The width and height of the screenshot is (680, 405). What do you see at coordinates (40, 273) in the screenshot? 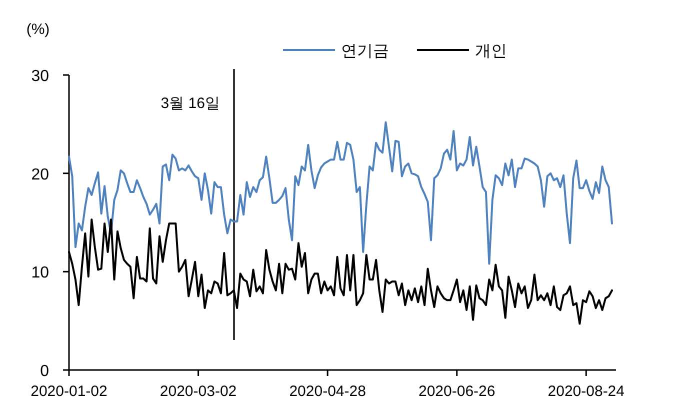
I see `y-tick-label: 10` at bounding box center [40, 273].